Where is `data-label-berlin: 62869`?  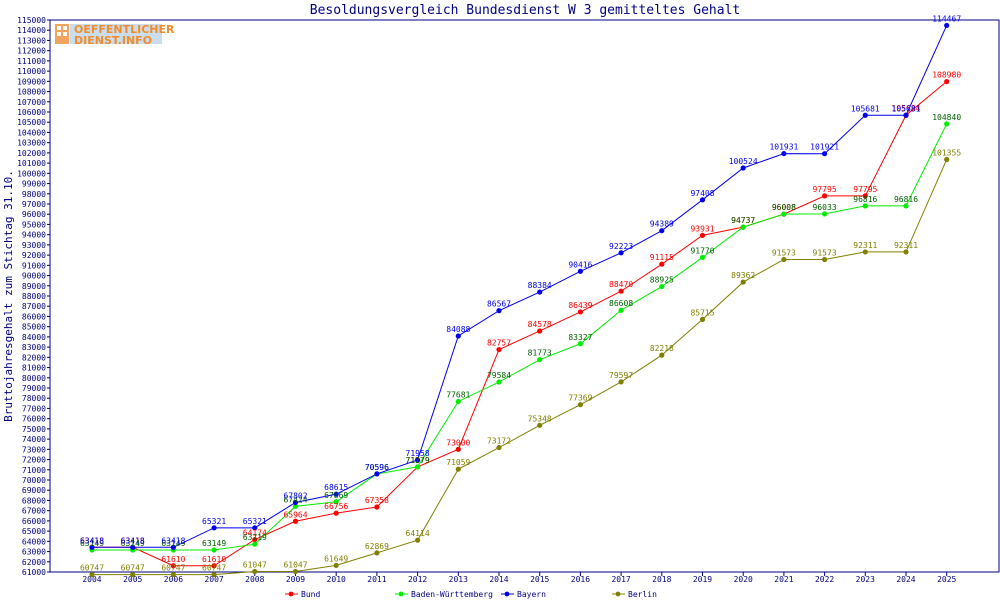
data-label-berlin: 62869 is located at coordinates (377, 546).